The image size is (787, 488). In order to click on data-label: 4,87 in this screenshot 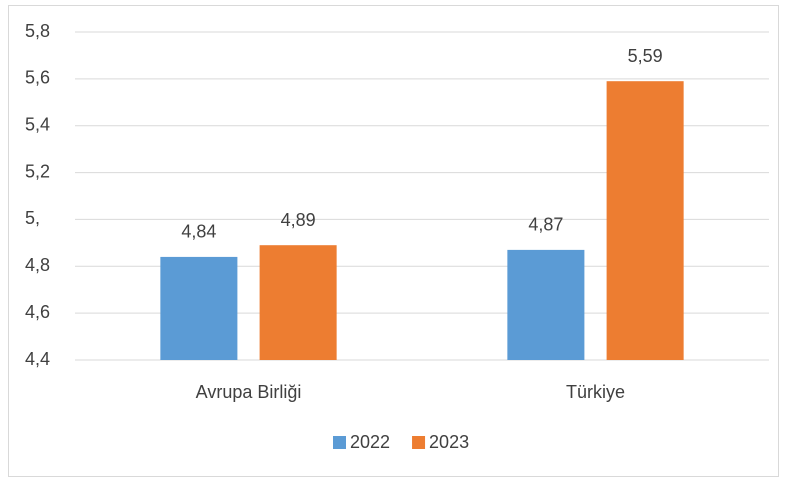, I will do `click(545, 225)`.